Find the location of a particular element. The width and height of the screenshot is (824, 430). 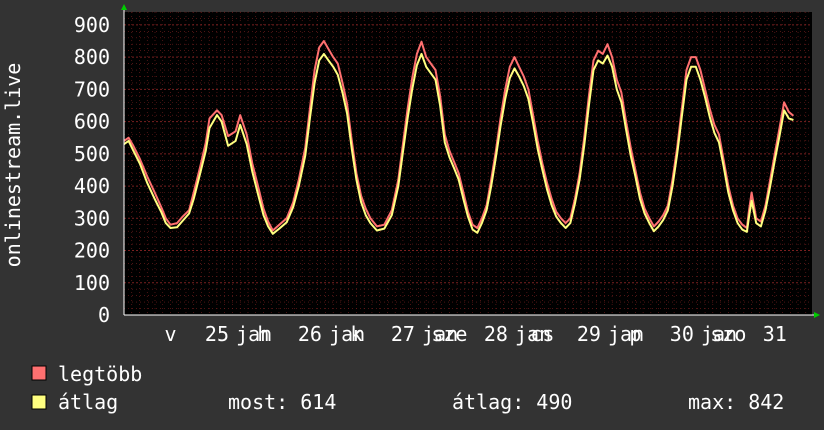

x-tick-label: 29 is located at coordinates (589, 334).